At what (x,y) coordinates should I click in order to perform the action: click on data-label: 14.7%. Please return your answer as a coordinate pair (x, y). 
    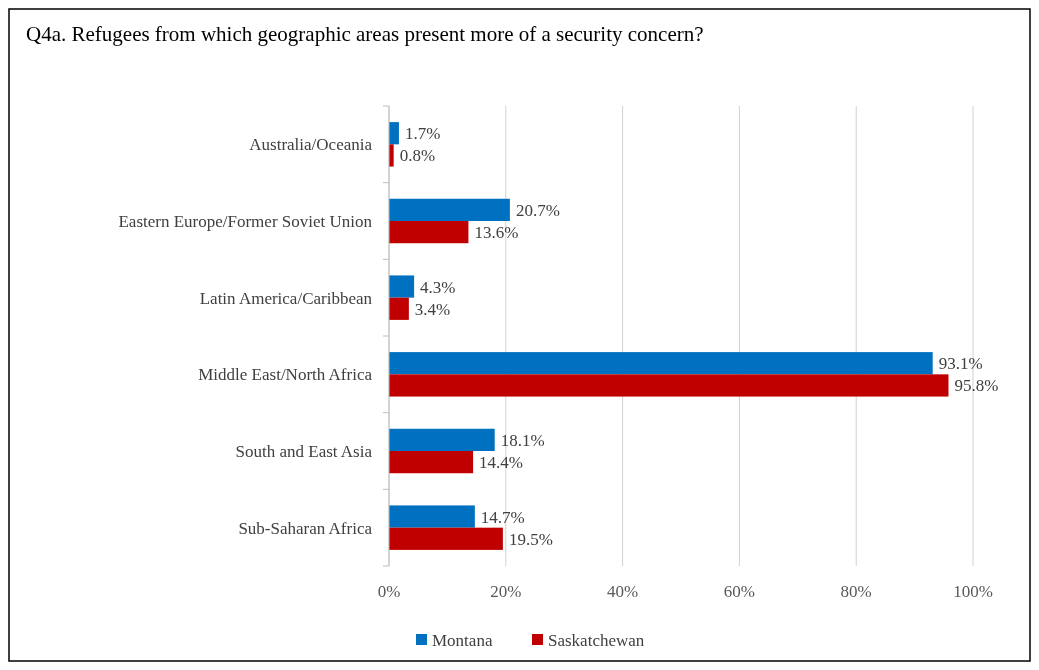
    Looking at the image, I should click on (502, 517).